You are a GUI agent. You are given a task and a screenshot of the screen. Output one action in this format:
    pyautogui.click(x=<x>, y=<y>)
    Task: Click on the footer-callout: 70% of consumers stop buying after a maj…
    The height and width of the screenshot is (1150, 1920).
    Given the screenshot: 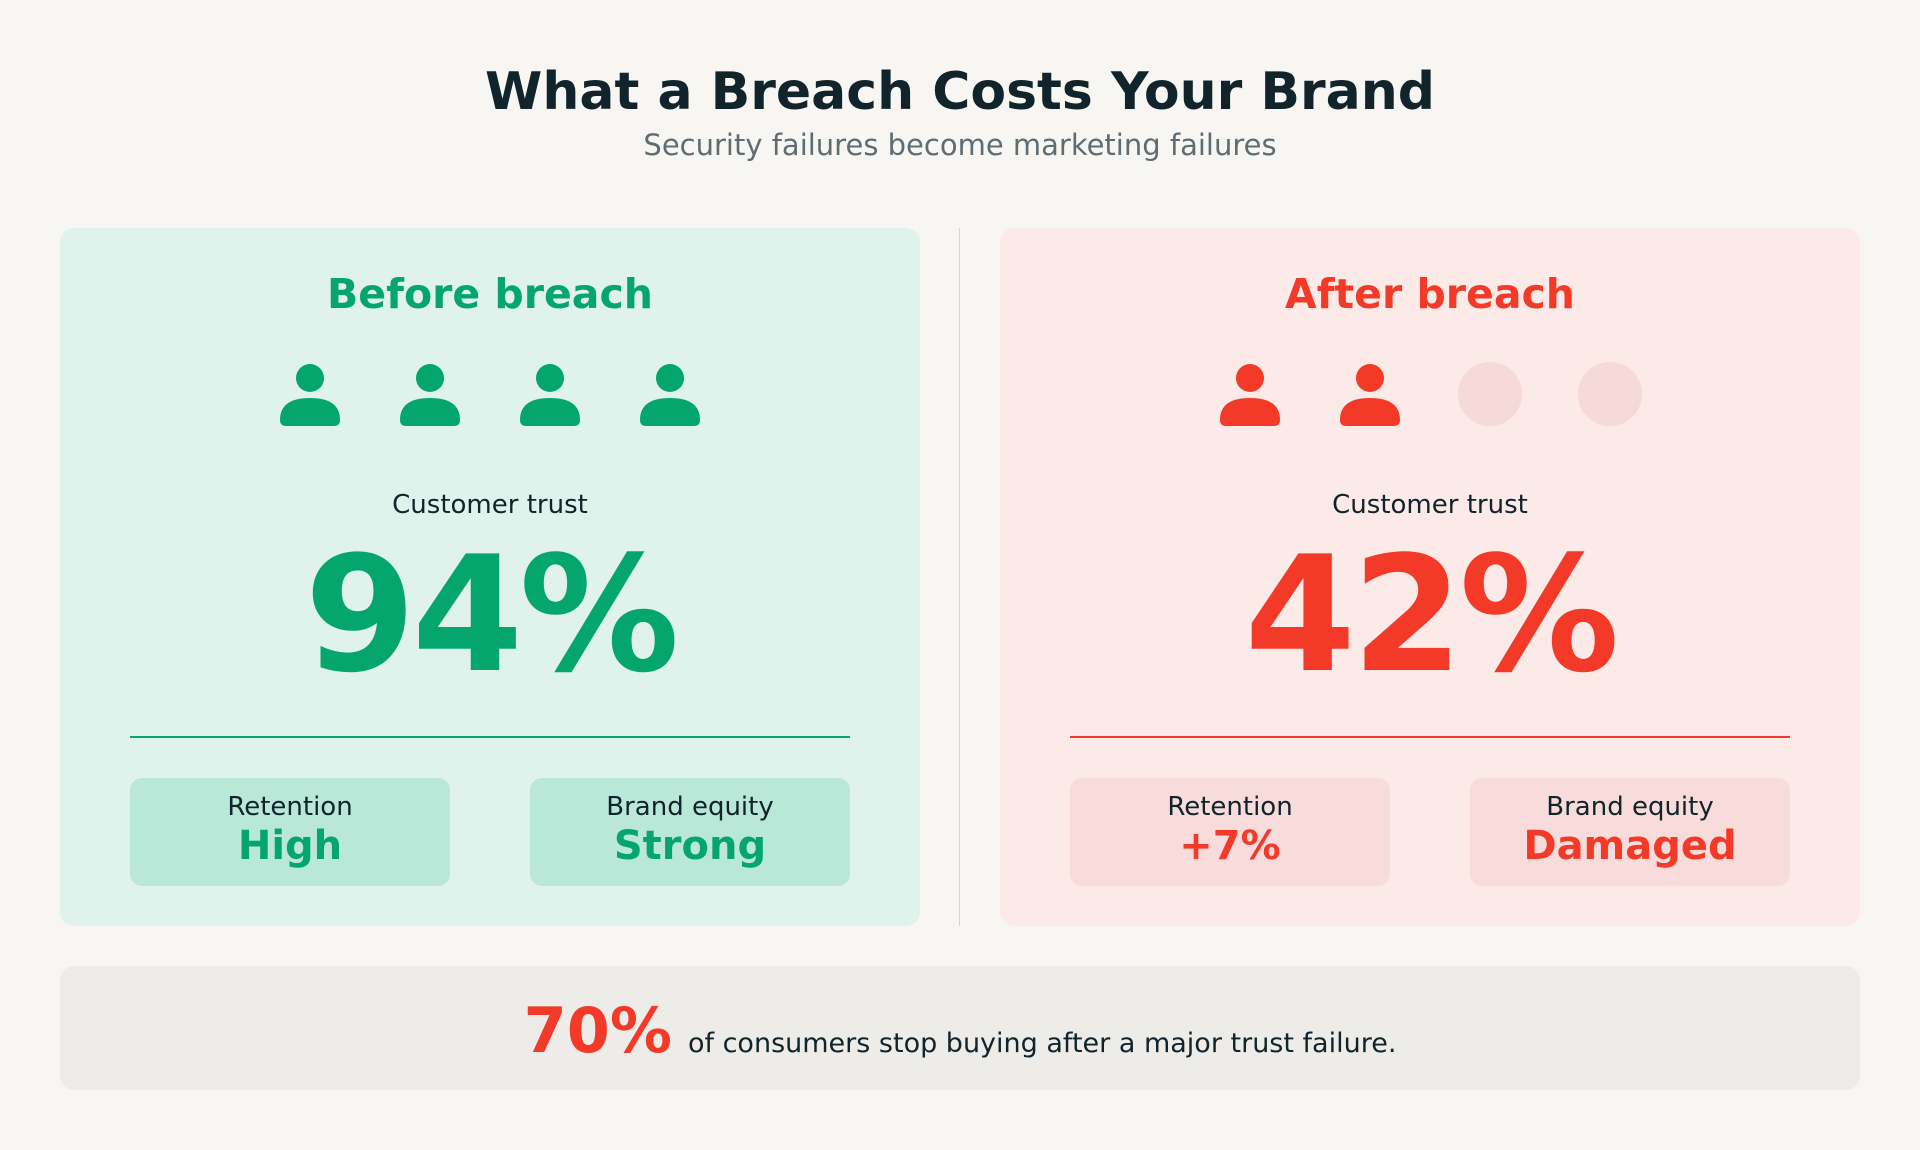 What is the action you would take?
    pyautogui.click(x=960, y=1028)
    